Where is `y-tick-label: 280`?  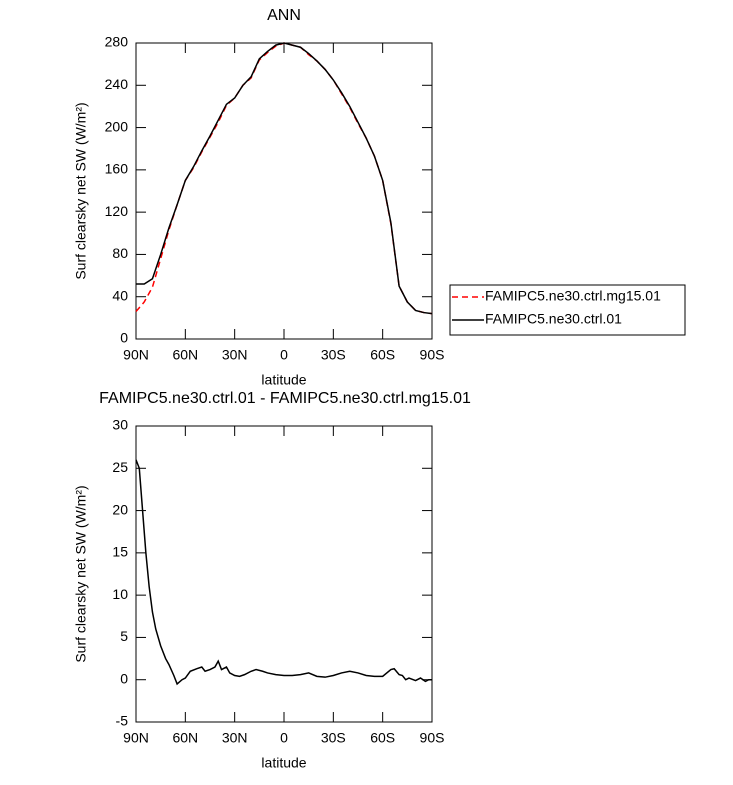 y-tick-label: 280 is located at coordinates (117, 42).